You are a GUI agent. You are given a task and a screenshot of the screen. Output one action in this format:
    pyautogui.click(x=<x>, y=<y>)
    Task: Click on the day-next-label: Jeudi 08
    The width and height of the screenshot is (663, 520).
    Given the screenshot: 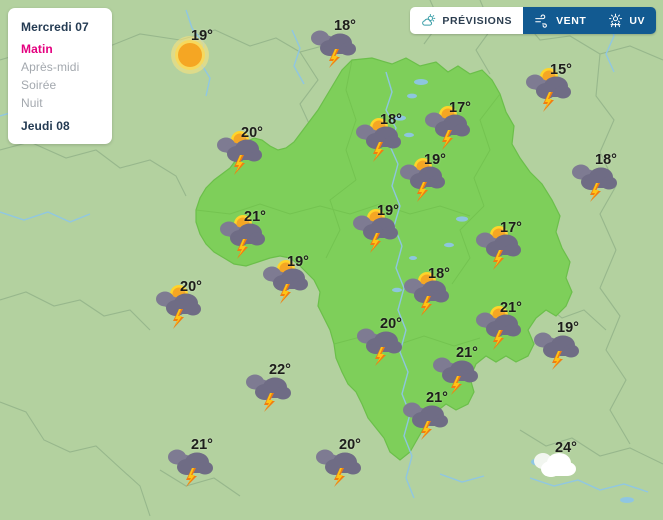 What is the action you would take?
    pyautogui.click(x=45, y=126)
    